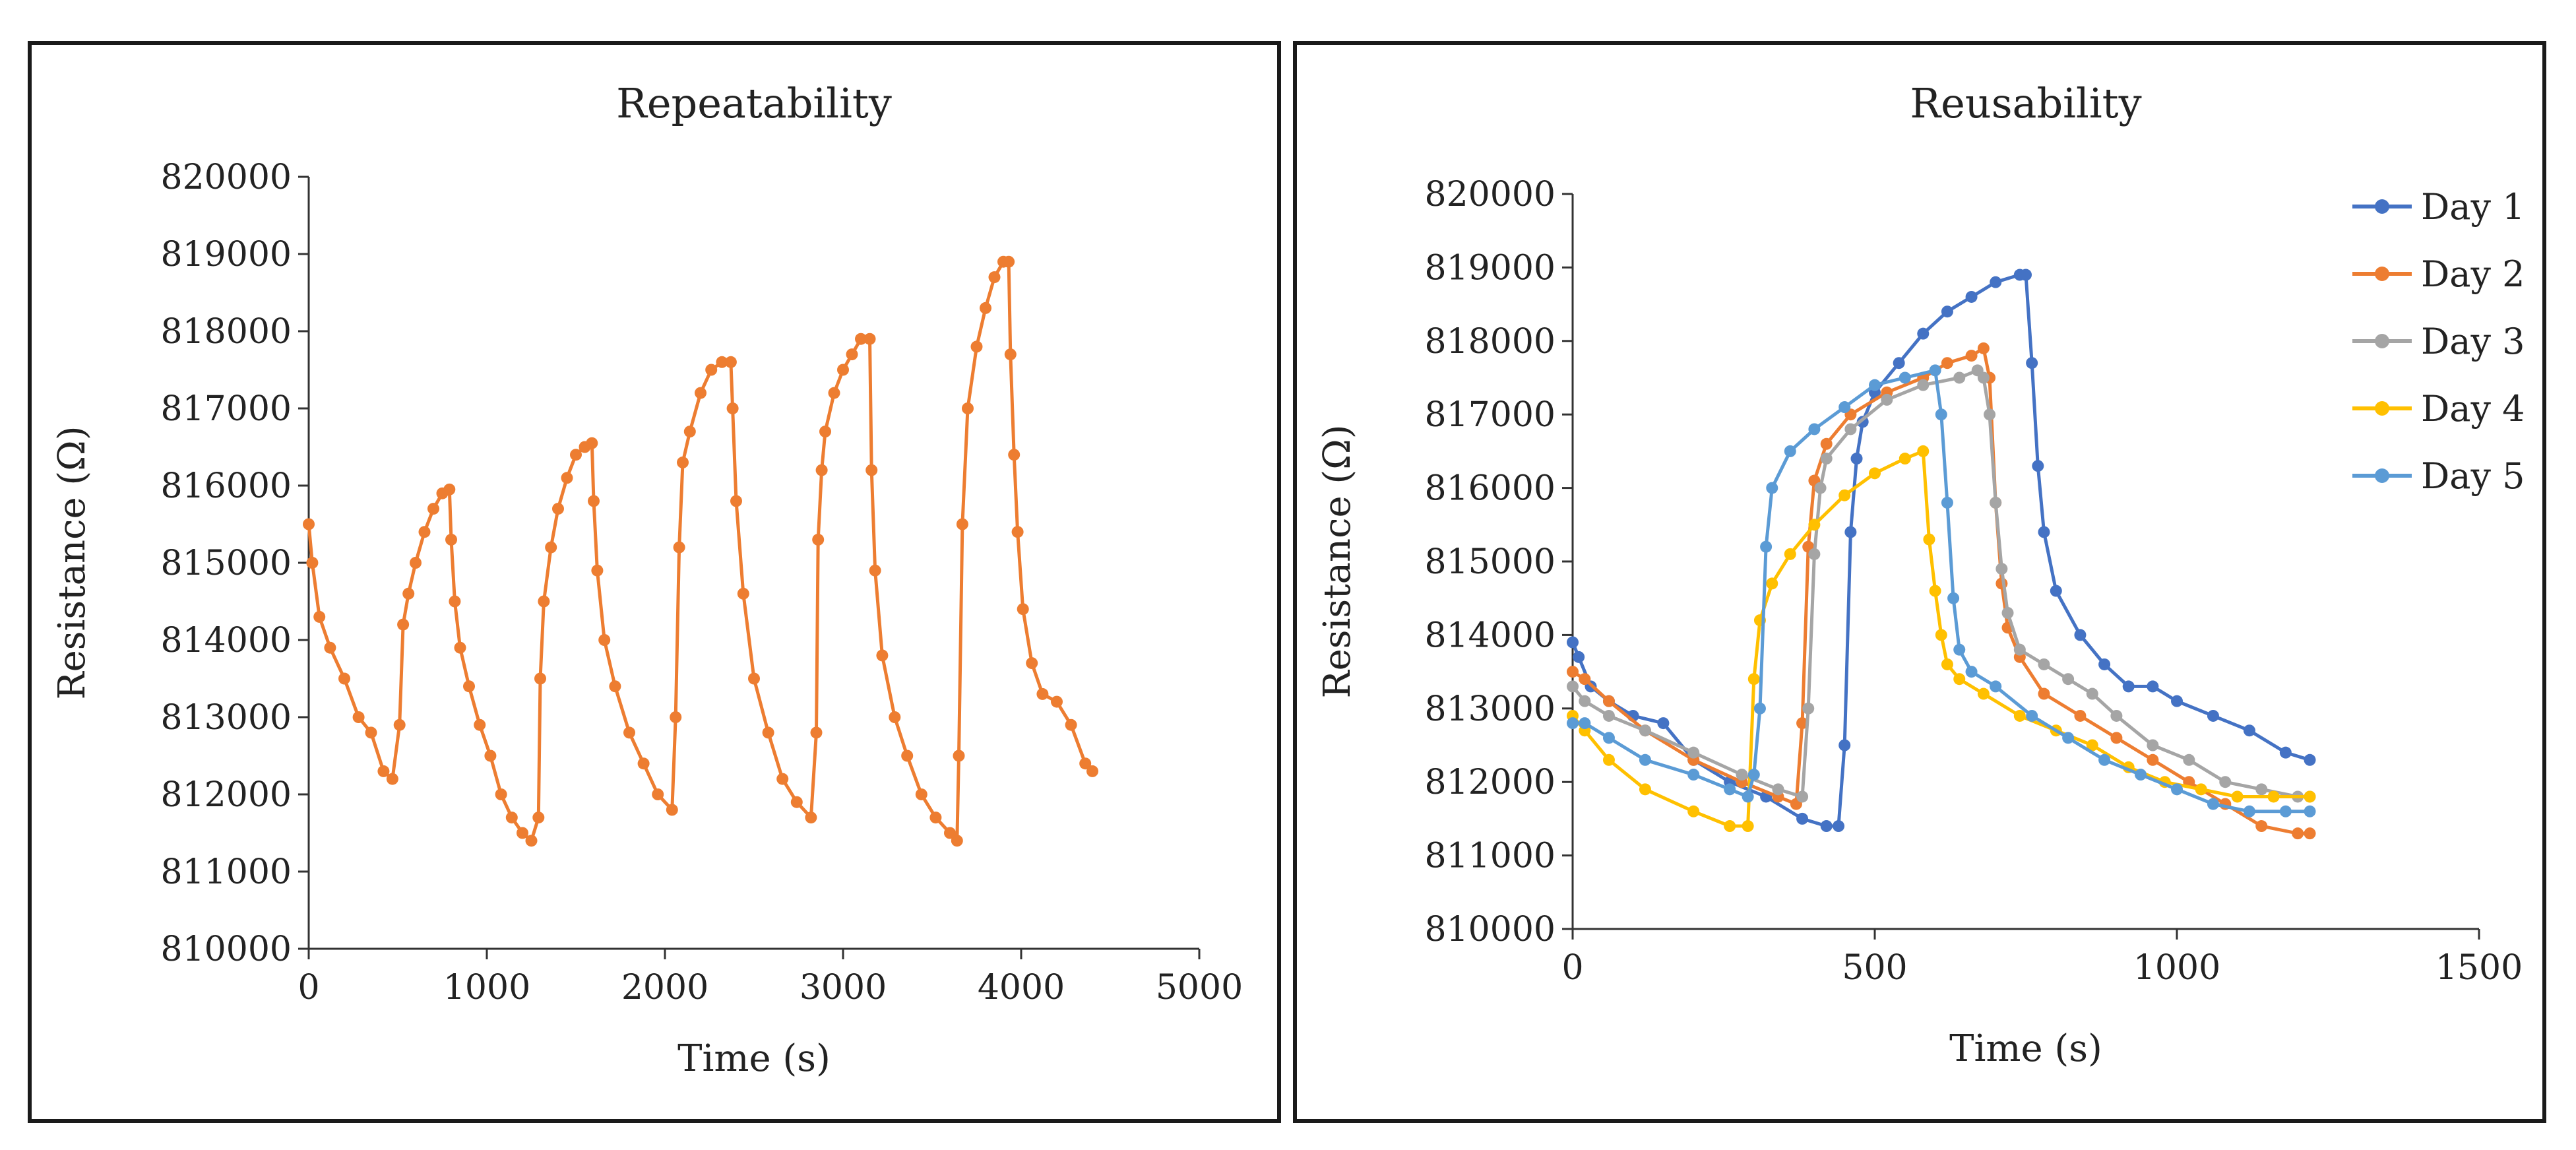 The image size is (2576, 1150). I want to click on repeatability-y-tick-label: 815000, so click(226, 563).